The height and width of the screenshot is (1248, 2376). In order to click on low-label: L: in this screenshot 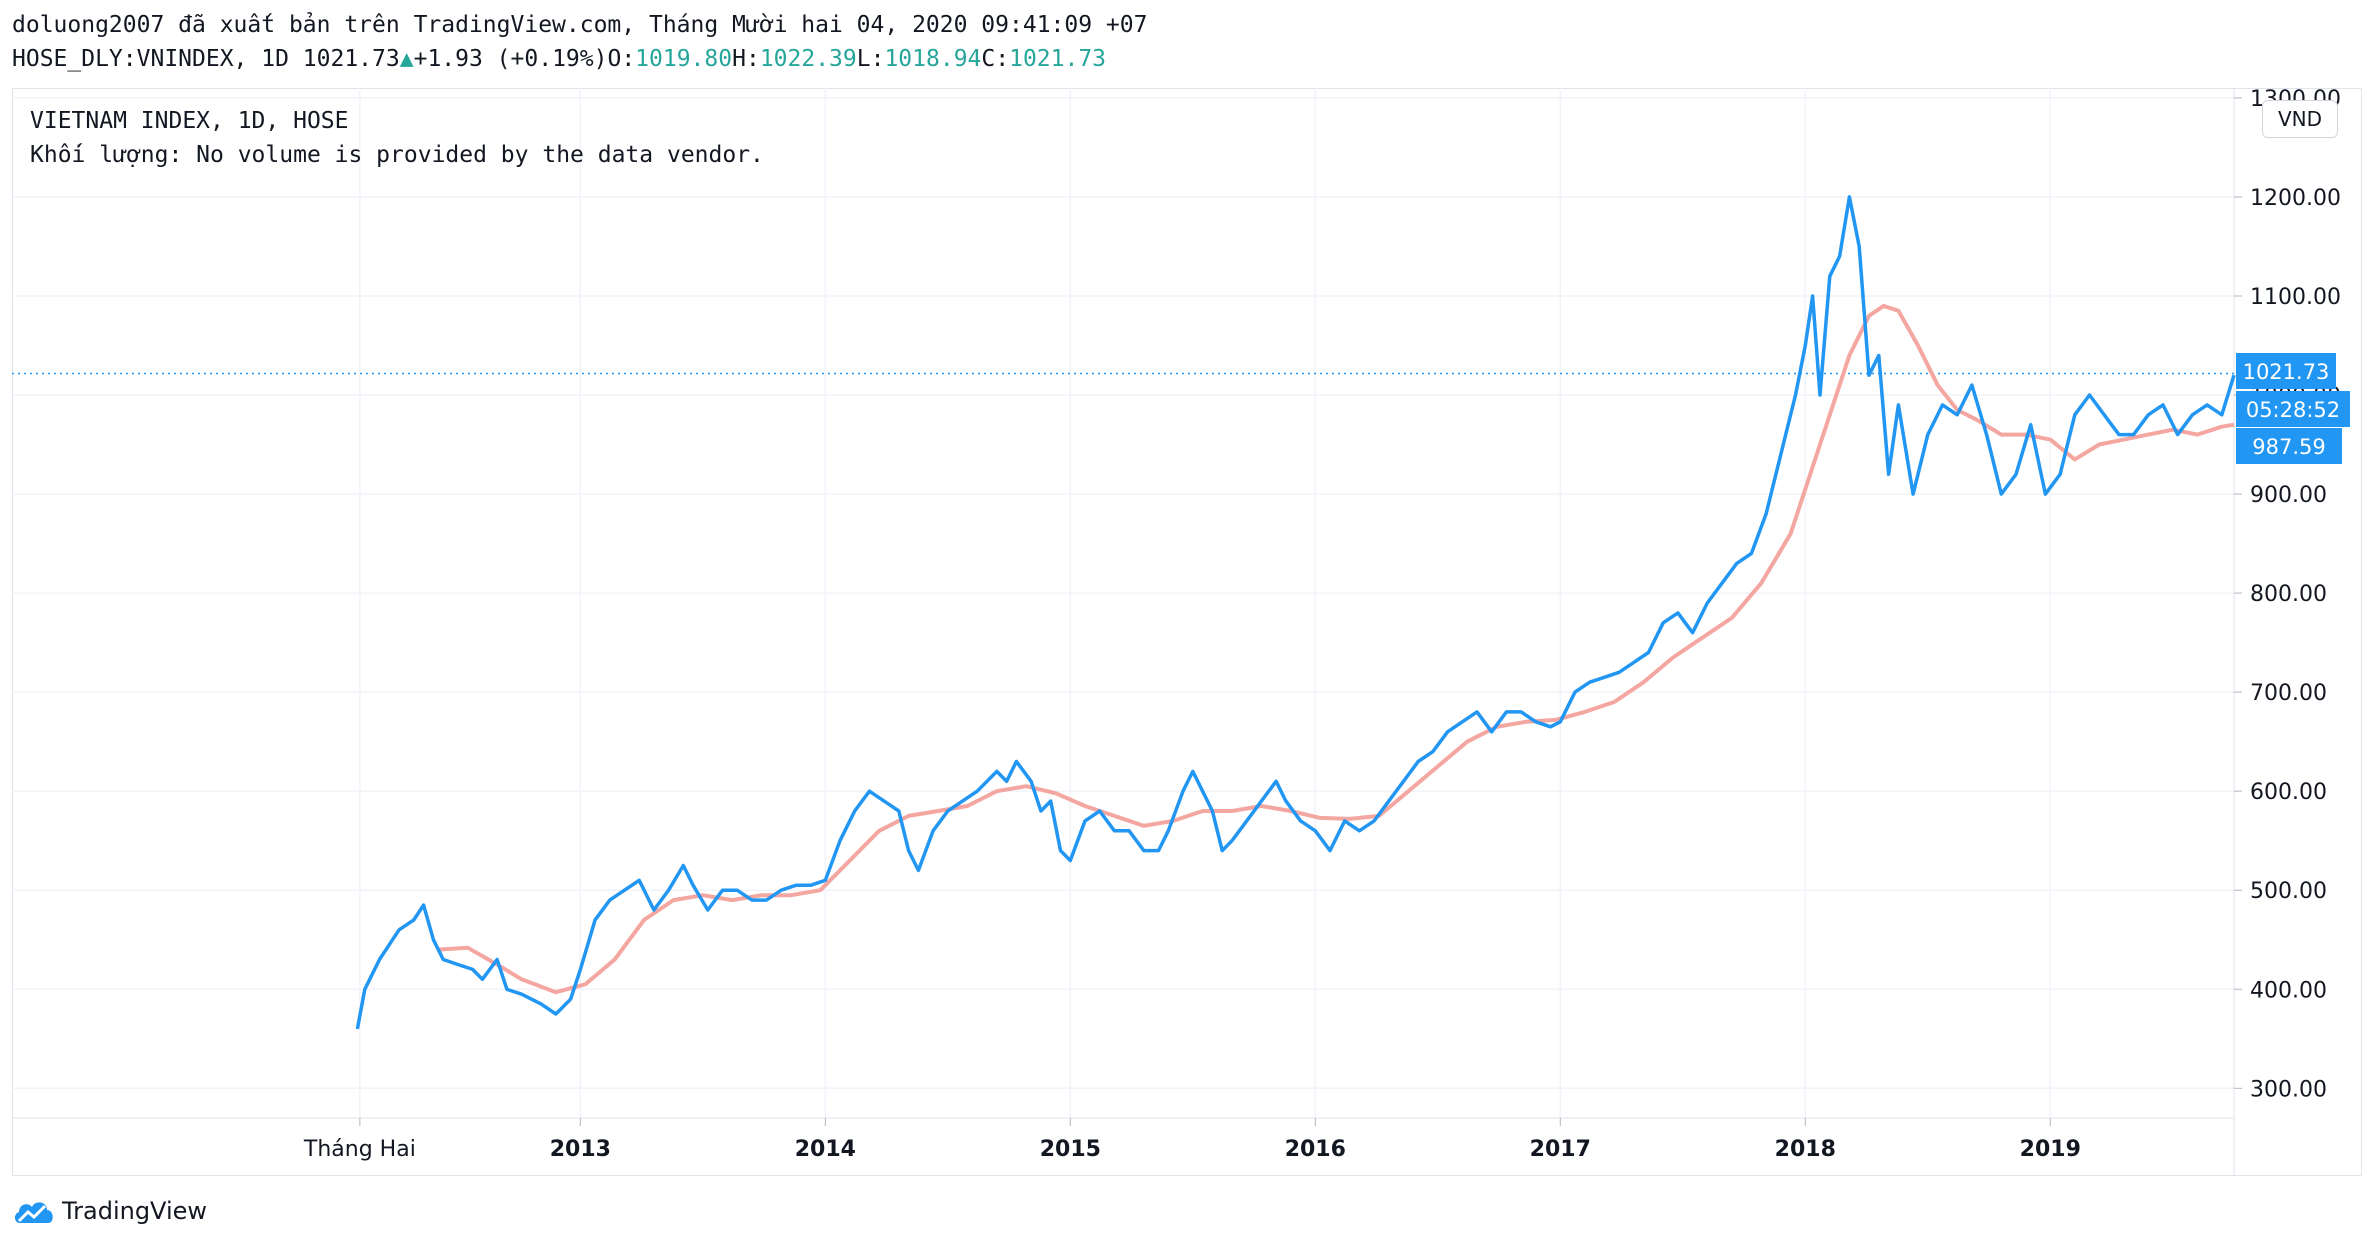, I will do `click(870, 59)`.